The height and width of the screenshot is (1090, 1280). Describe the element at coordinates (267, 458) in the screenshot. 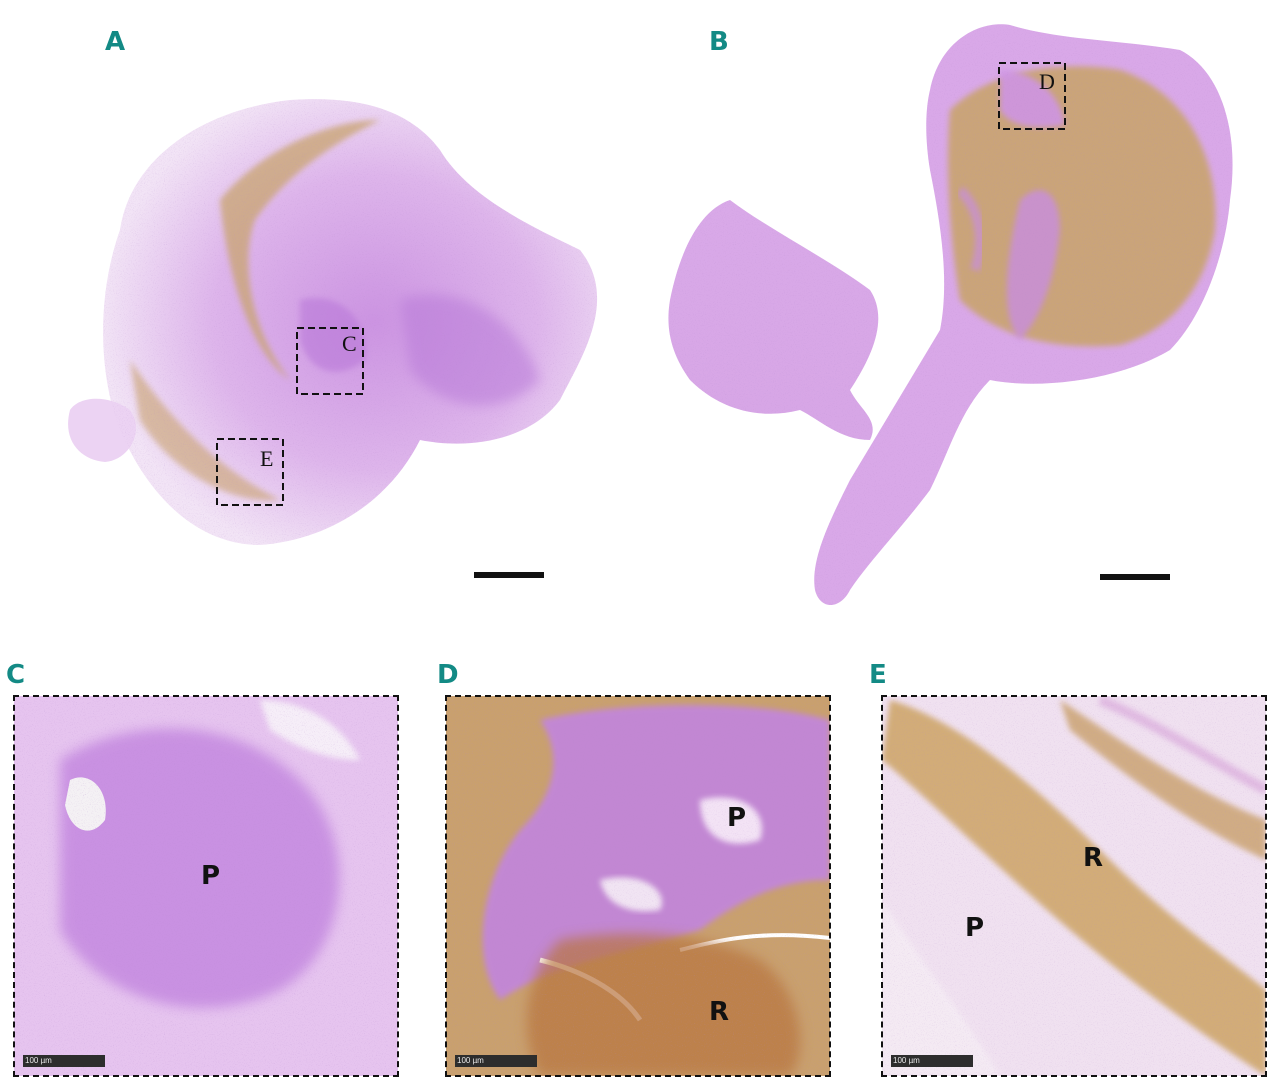

I see `box-label-e: E` at that location.